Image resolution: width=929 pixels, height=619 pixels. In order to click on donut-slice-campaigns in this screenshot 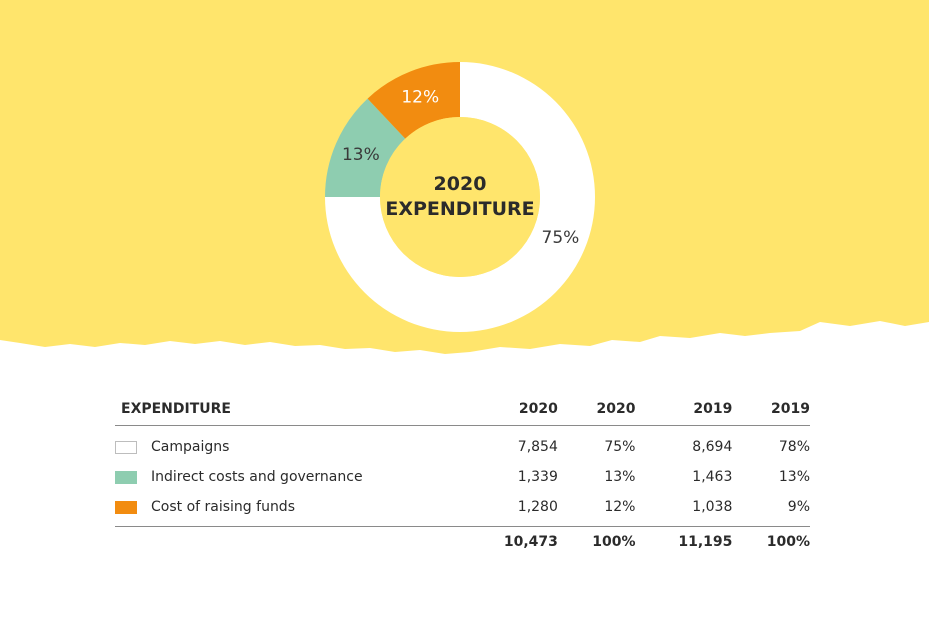, I will do `click(460, 197)`.